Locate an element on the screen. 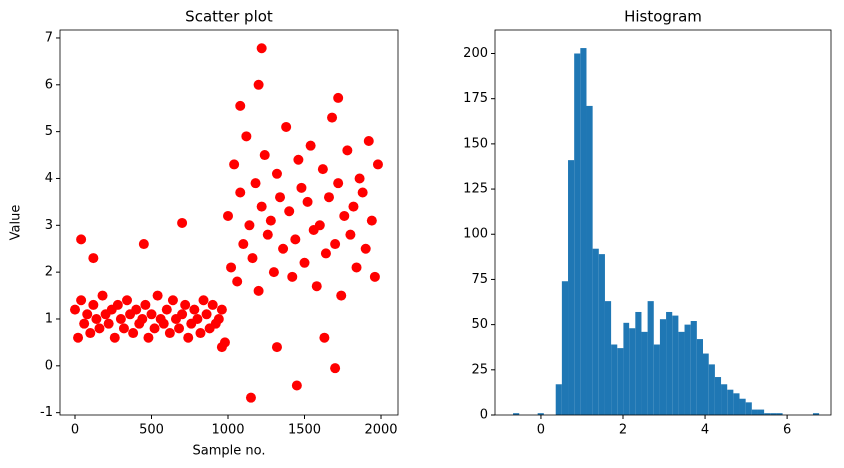 This screenshot has width=844, height=468. x-tick-label: 6 is located at coordinates (787, 430).